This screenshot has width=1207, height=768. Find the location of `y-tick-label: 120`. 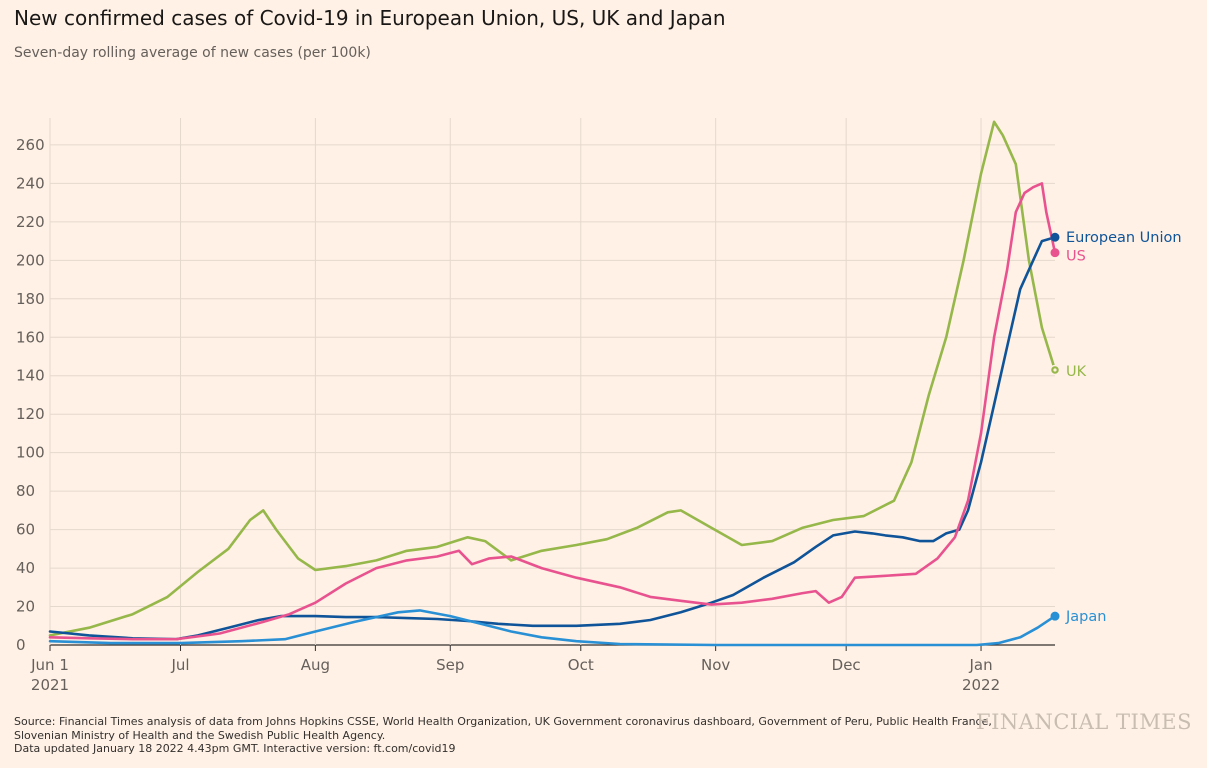

y-tick-label: 120 is located at coordinates (30, 414).